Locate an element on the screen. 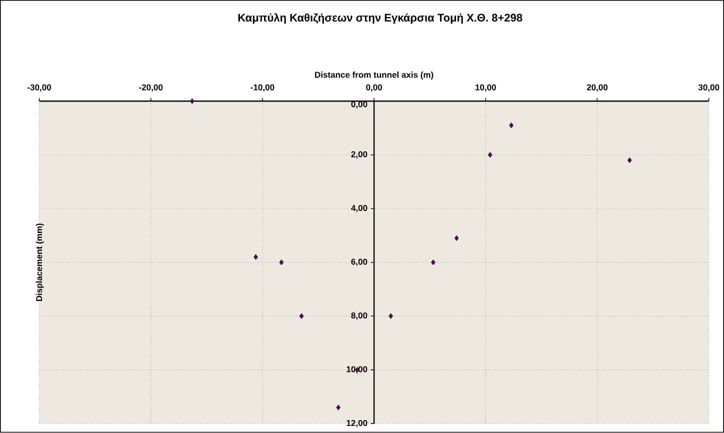  x-tick-label: 30,00 is located at coordinates (709, 88).